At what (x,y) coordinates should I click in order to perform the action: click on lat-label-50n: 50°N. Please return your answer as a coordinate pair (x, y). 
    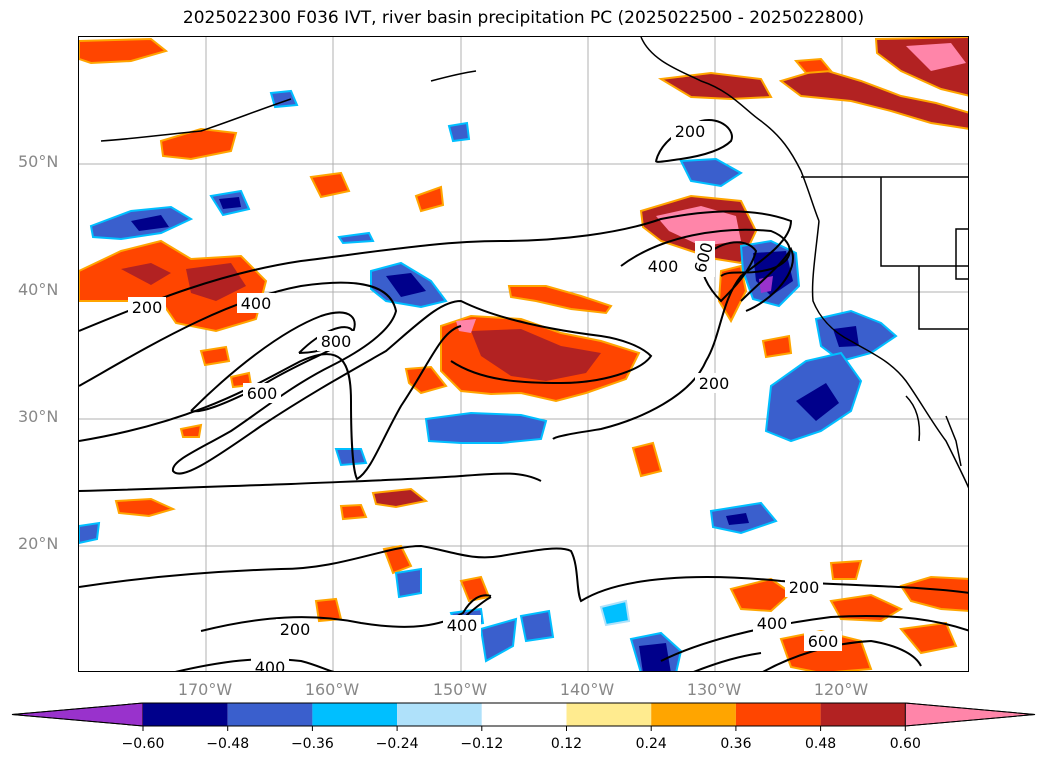
    Looking at the image, I should click on (38, 161).